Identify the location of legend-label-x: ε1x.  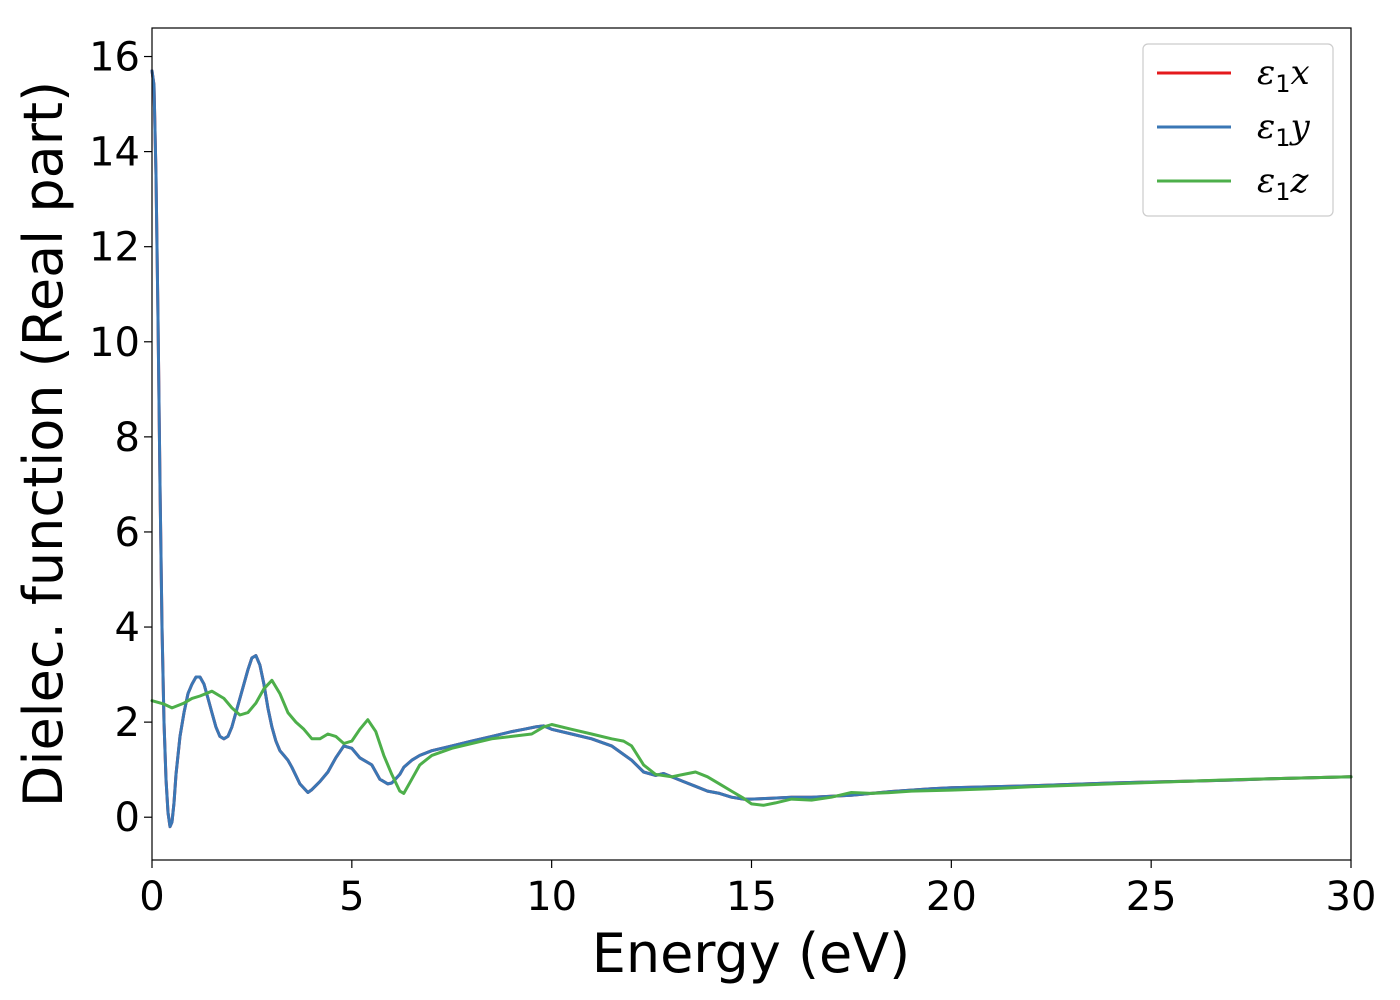
(1283, 75).